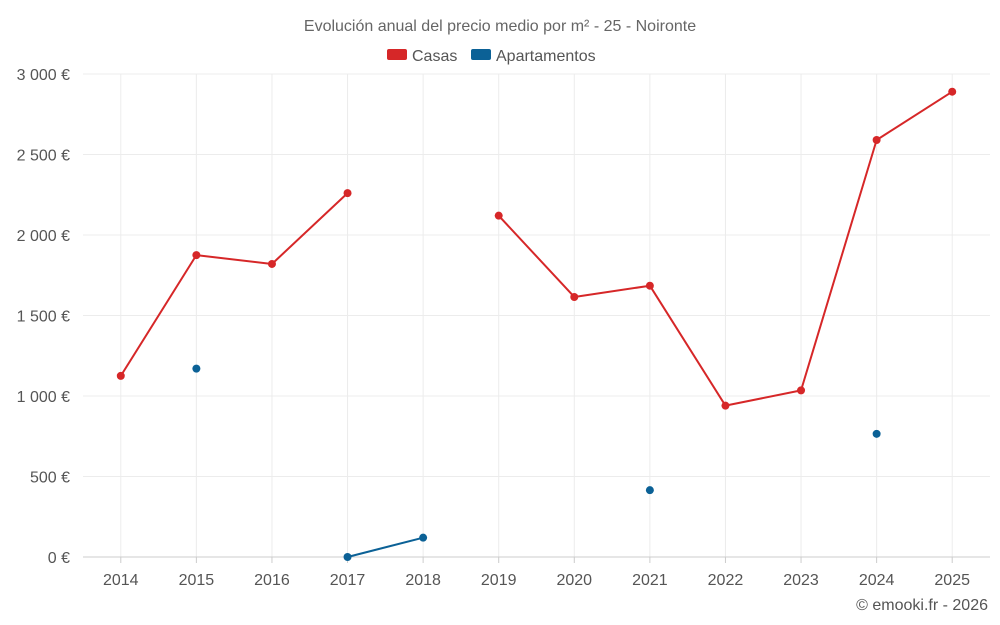  I want to click on data-point-apartamentos-2017, so click(347, 557).